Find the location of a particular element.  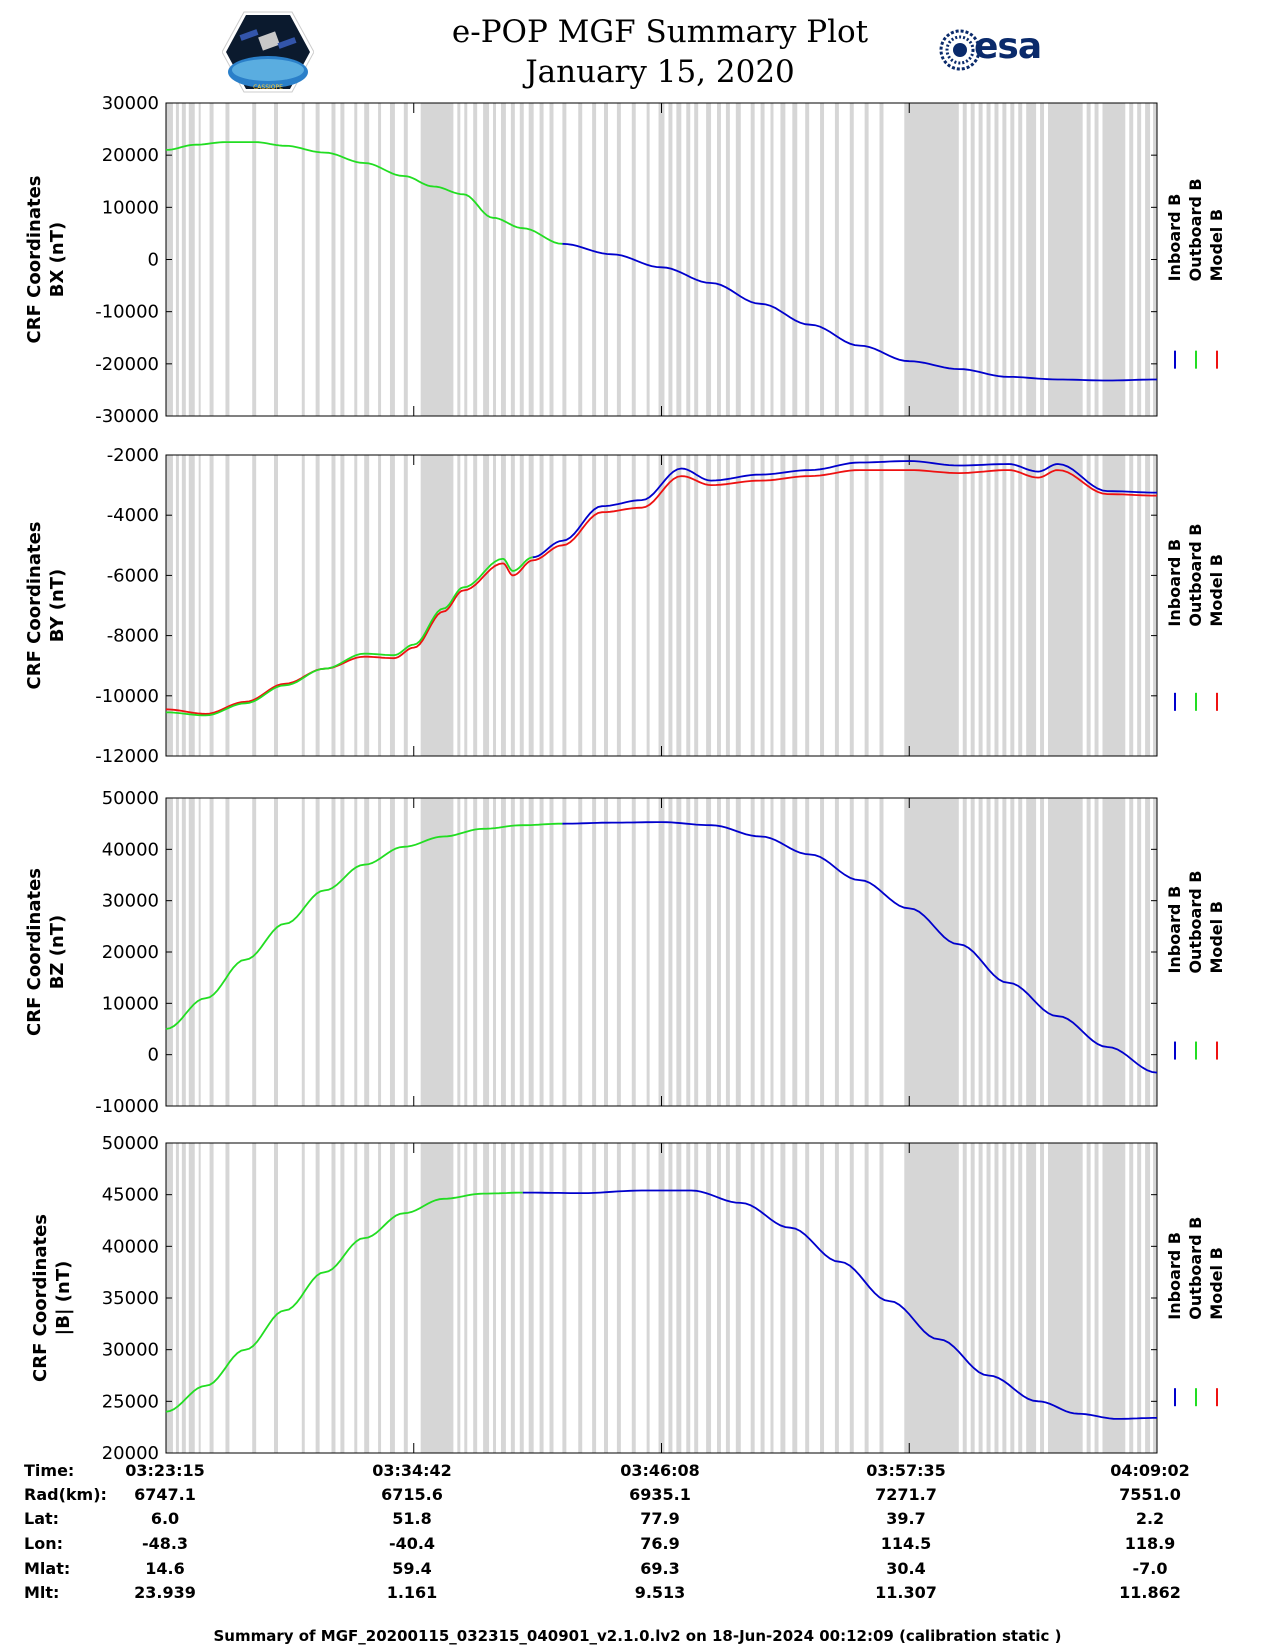

y-tick-label: -8000 is located at coordinates (133, 636).